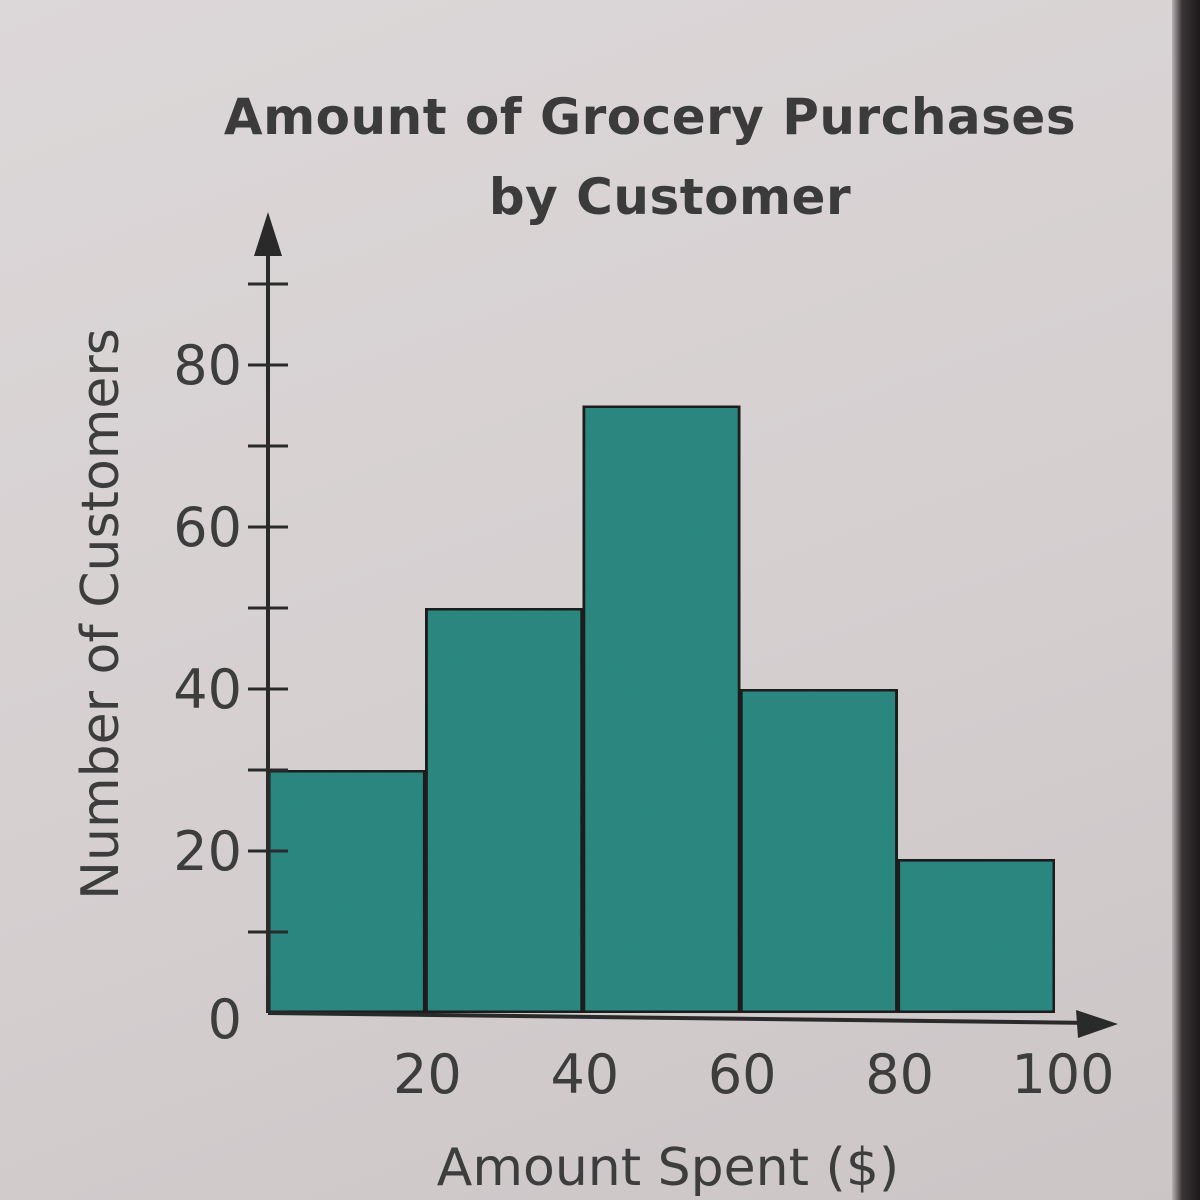  Describe the element at coordinates (101, 614) in the screenshot. I see `y-axis-label: Number of Customers` at that location.